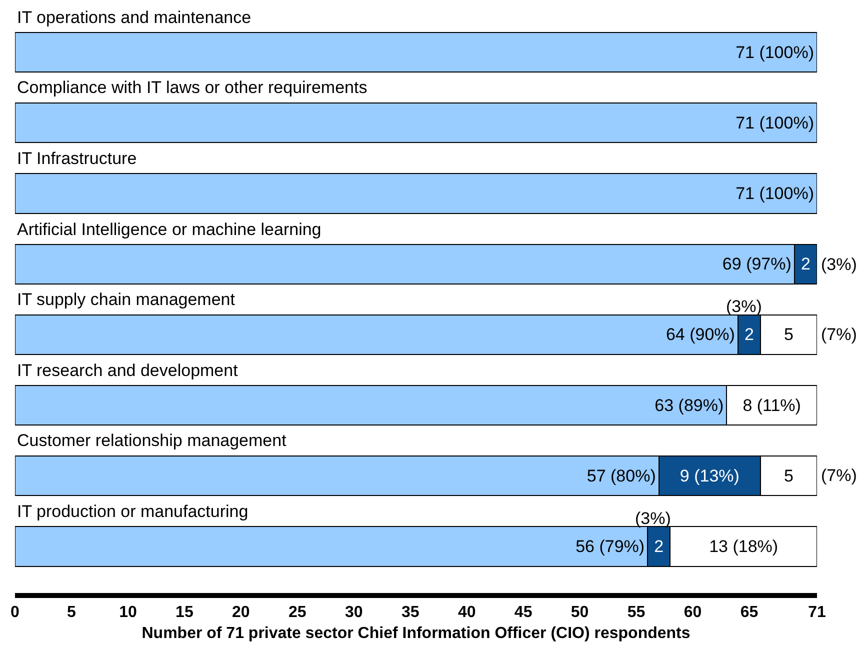  I want to click on x-tick-label: 25, so click(297, 613).